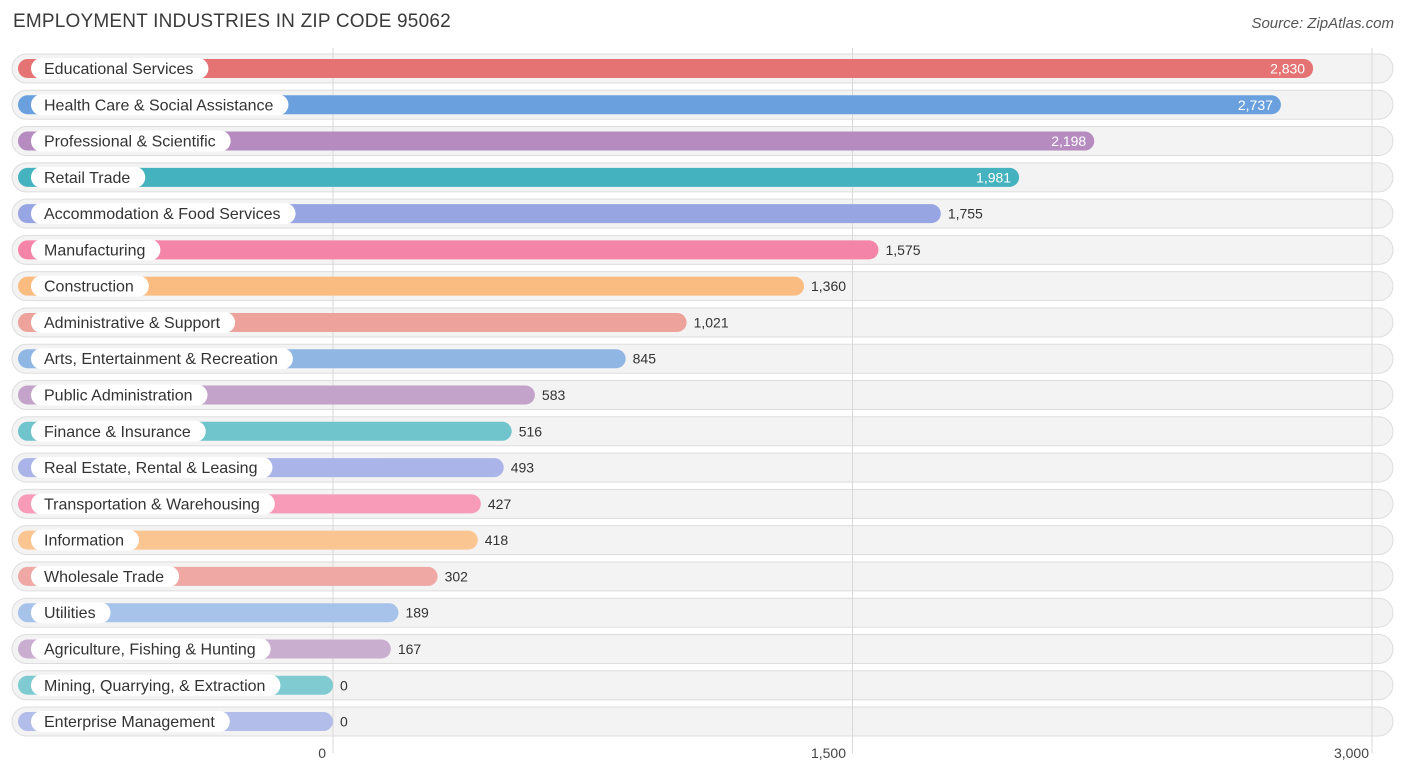  What do you see at coordinates (1068, 141) in the screenshot?
I see `value-label: 2,198` at bounding box center [1068, 141].